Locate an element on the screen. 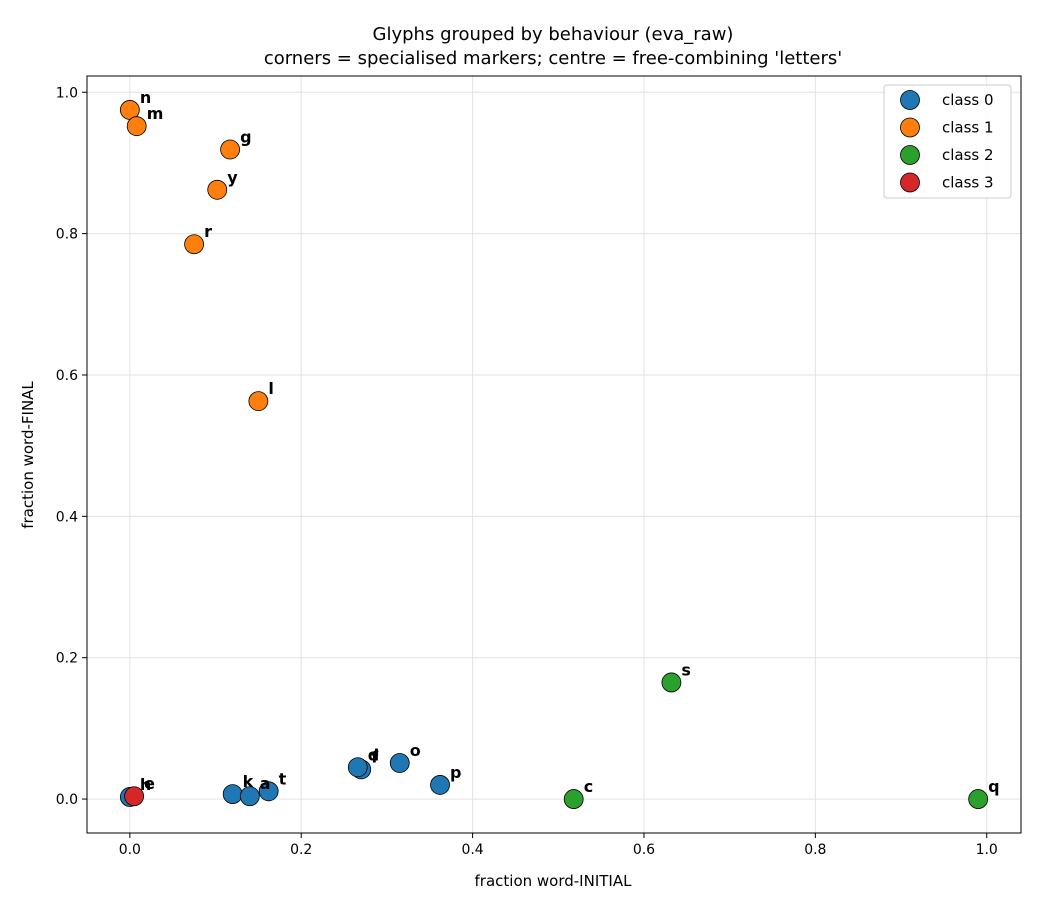 Image resolution: width=1040 pixels, height=910 pixels. y-tick-label: 0.2 is located at coordinates (67, 659).